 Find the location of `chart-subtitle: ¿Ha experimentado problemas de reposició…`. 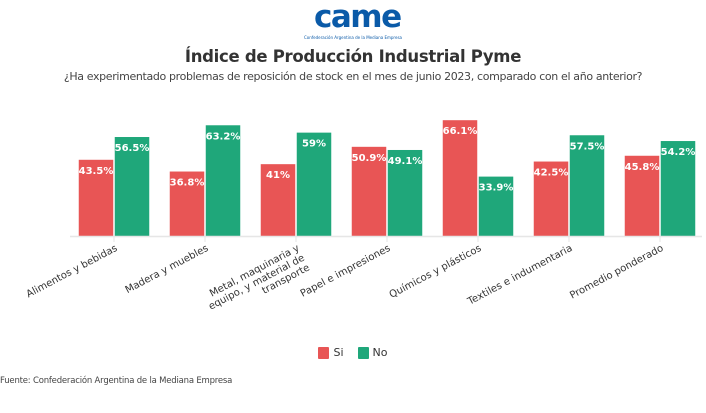

chart-subtitle: ¿Ha experimentado problemas de reposició… is located at coordinates (353, 76).